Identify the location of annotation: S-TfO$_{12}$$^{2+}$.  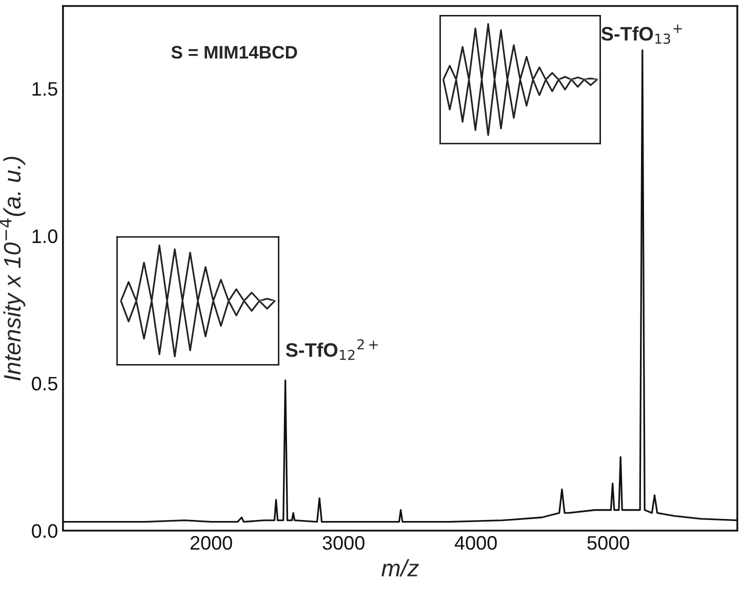
(332, 349).